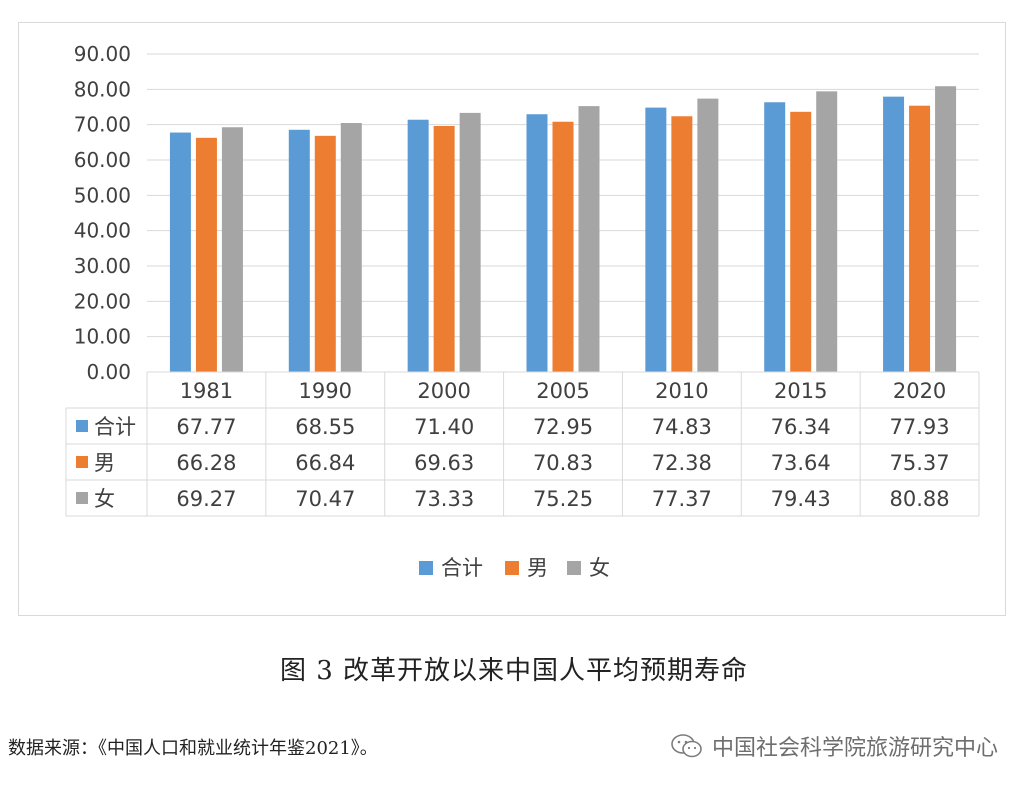 The image size is (1028, 794). Describe the element at coordinates (708, 235) in the screenshot. I see `bar-女-2010` at that location.